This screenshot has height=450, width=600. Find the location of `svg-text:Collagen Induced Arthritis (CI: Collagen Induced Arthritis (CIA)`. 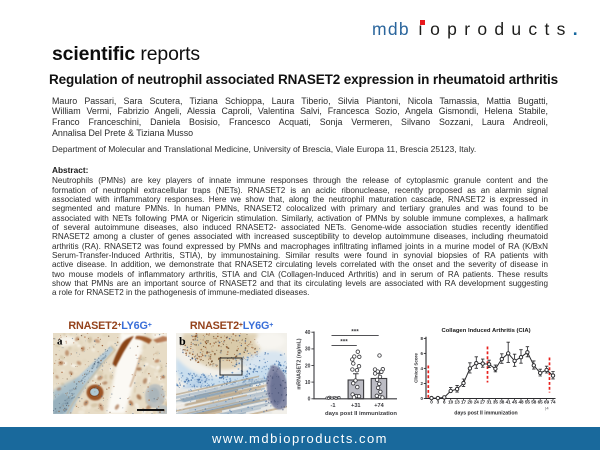

svg-text:Collagen Induced Arthritis (CI: Collagen Induced Arthritis (CIA) is located at coordinates (485, 331).